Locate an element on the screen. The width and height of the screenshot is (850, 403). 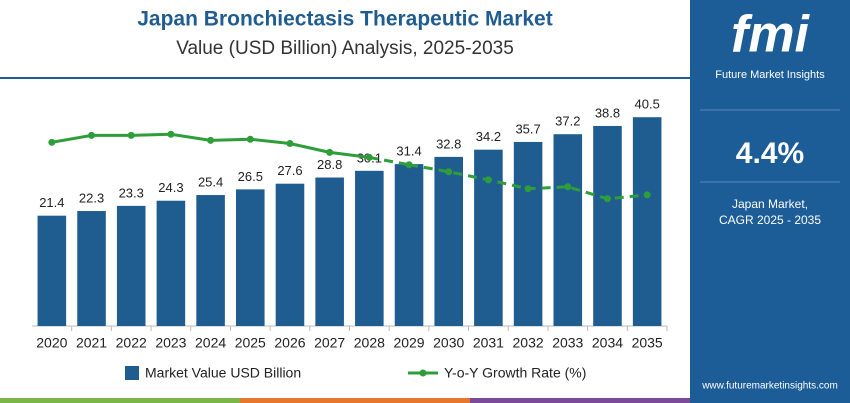
growth-line-link is located at coordinates (389, 161).